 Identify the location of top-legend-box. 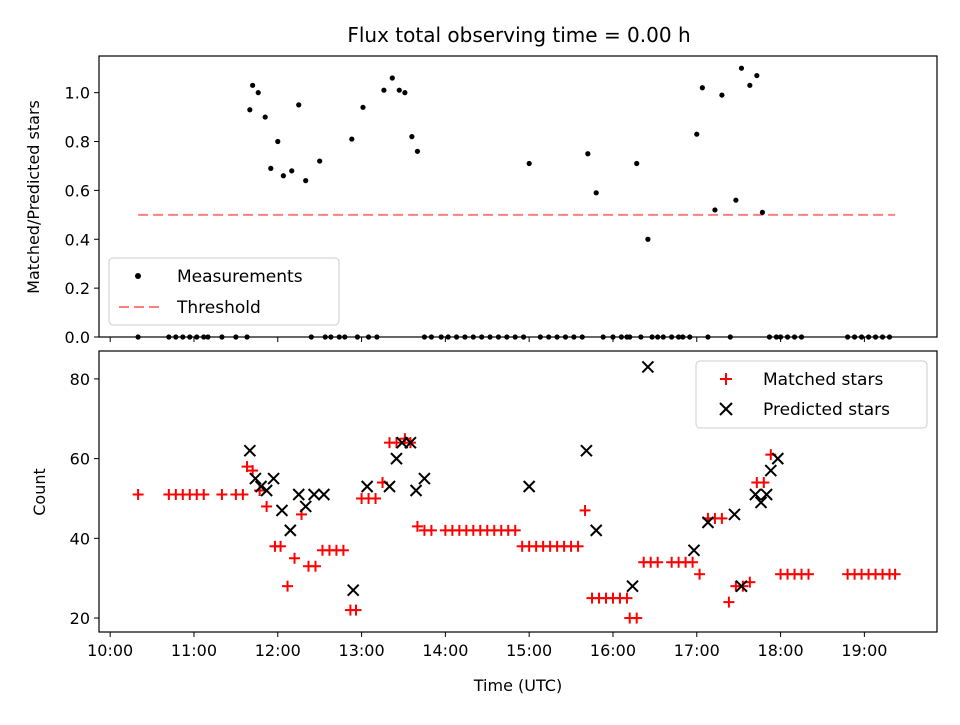
(224, 291).